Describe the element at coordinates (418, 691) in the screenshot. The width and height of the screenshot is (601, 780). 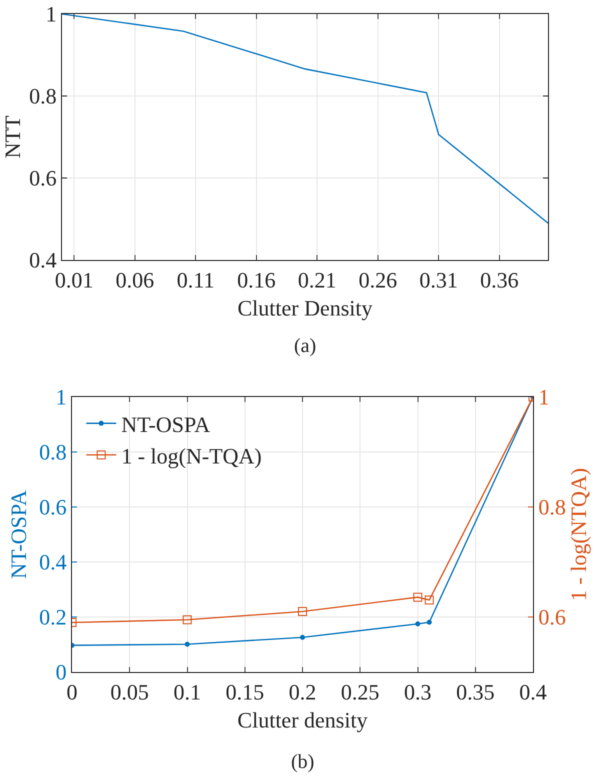
I see `x-tick-label: 0.3` at that location.